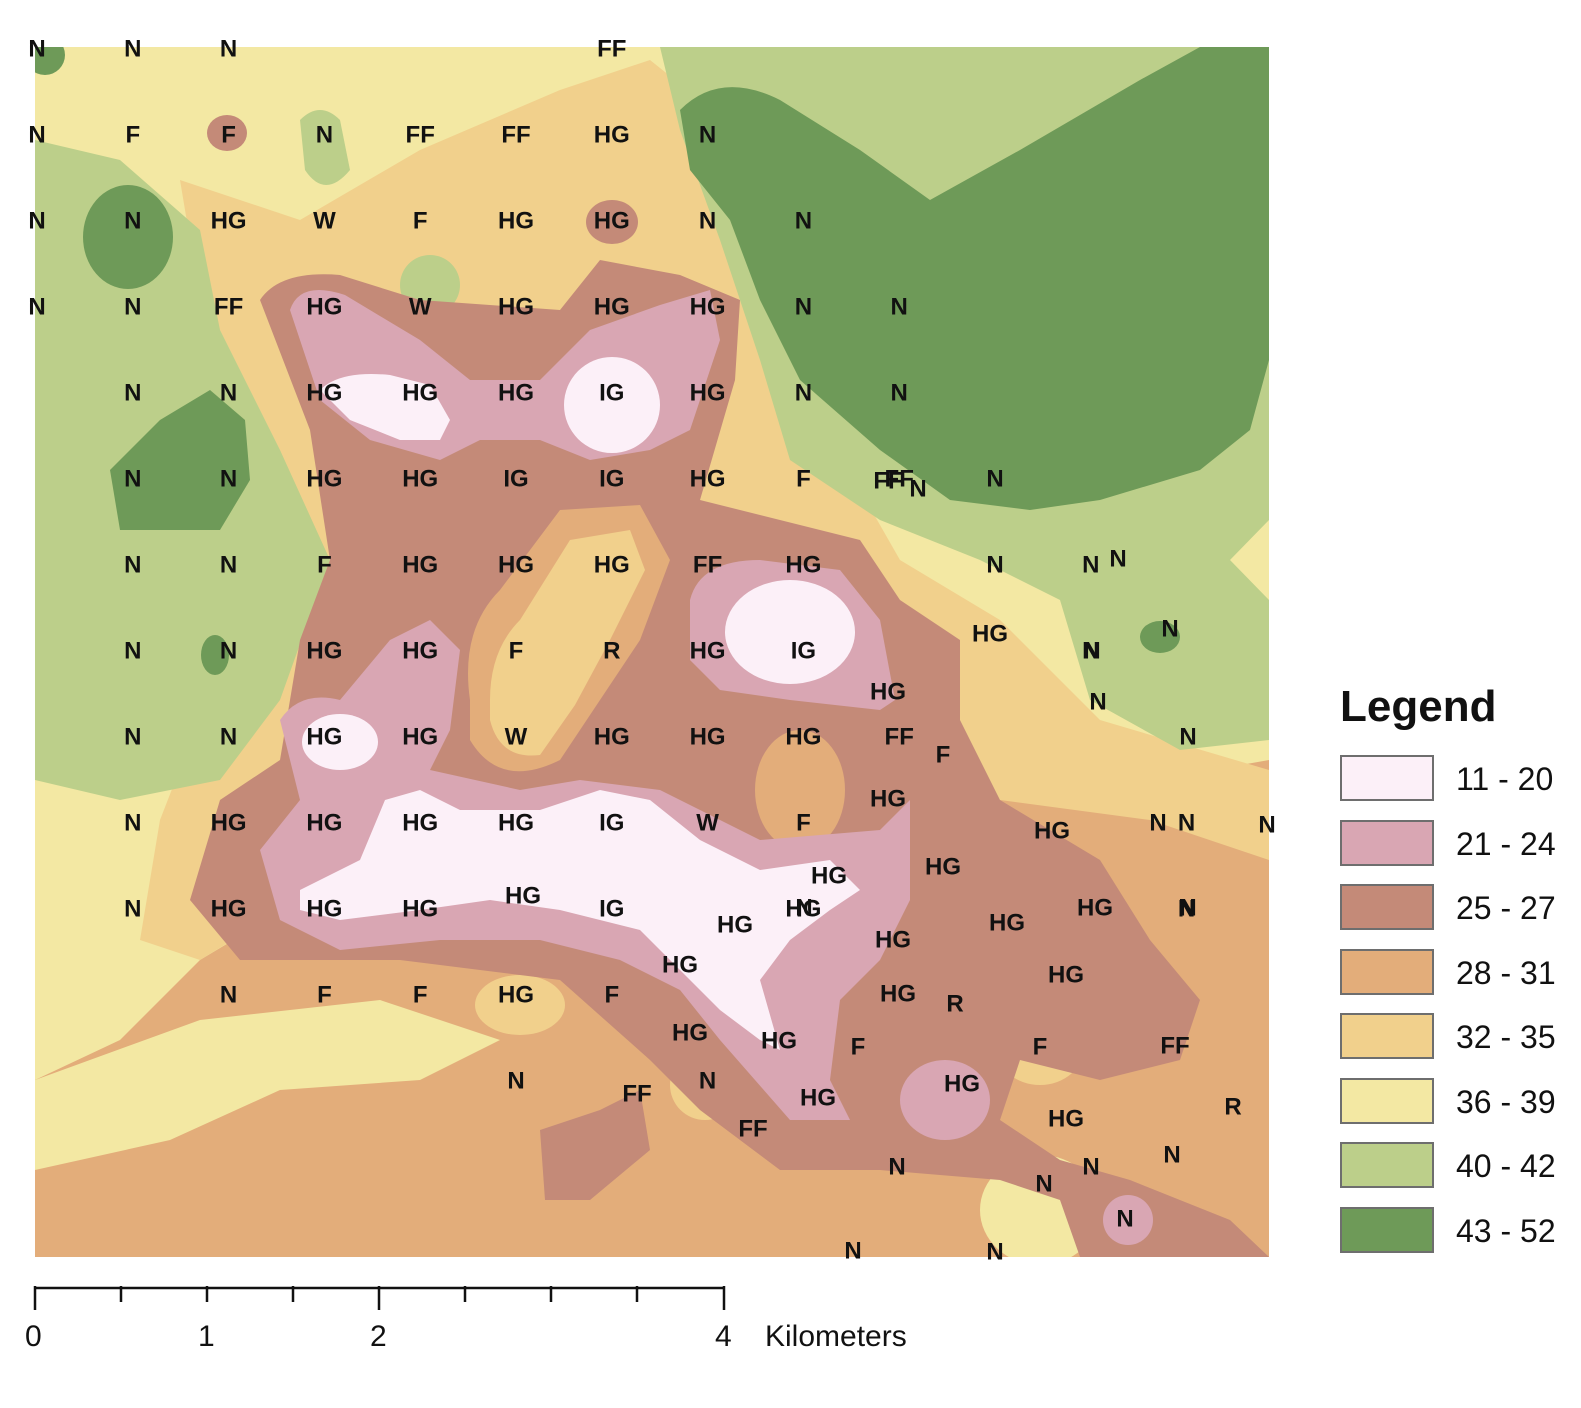  What do you see at coordinates (1128, 1220) in the screenshot?
I see `zone-21-24-small` at bounding box center [1128, 1220].